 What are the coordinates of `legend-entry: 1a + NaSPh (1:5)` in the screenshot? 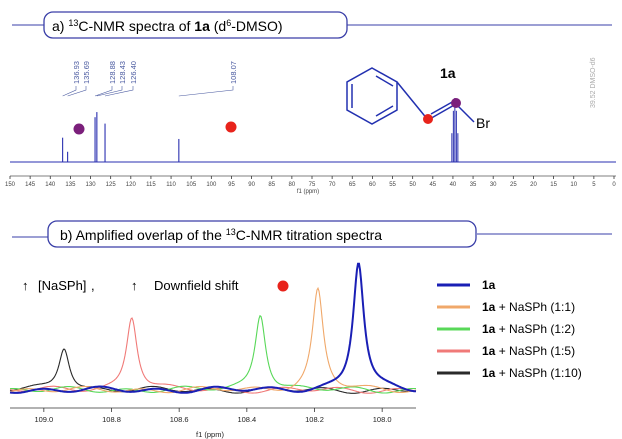 It's located at (528, 351).